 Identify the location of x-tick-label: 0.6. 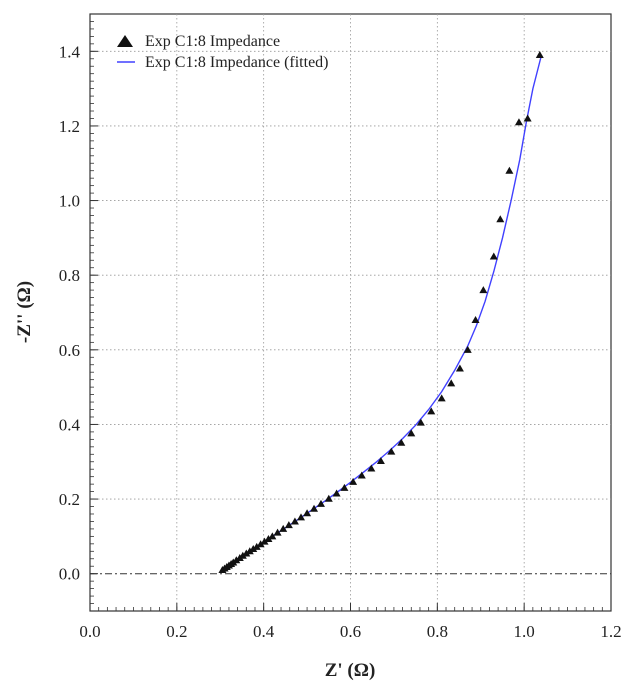
(350, 631).